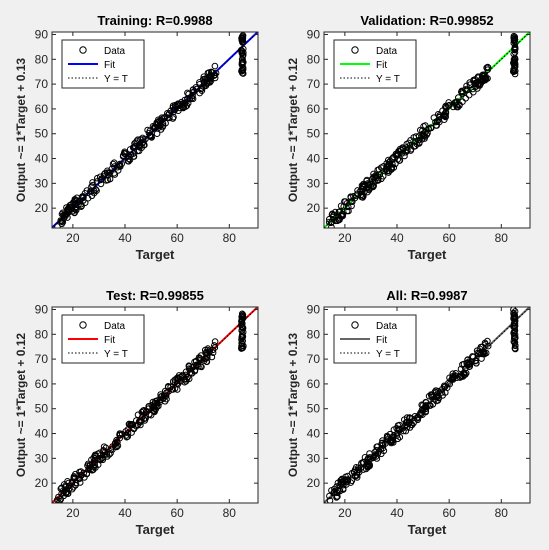  Describe the element at coordinates (177, 238) in the screenshot. I see `x-tick-label: 60` at that location.